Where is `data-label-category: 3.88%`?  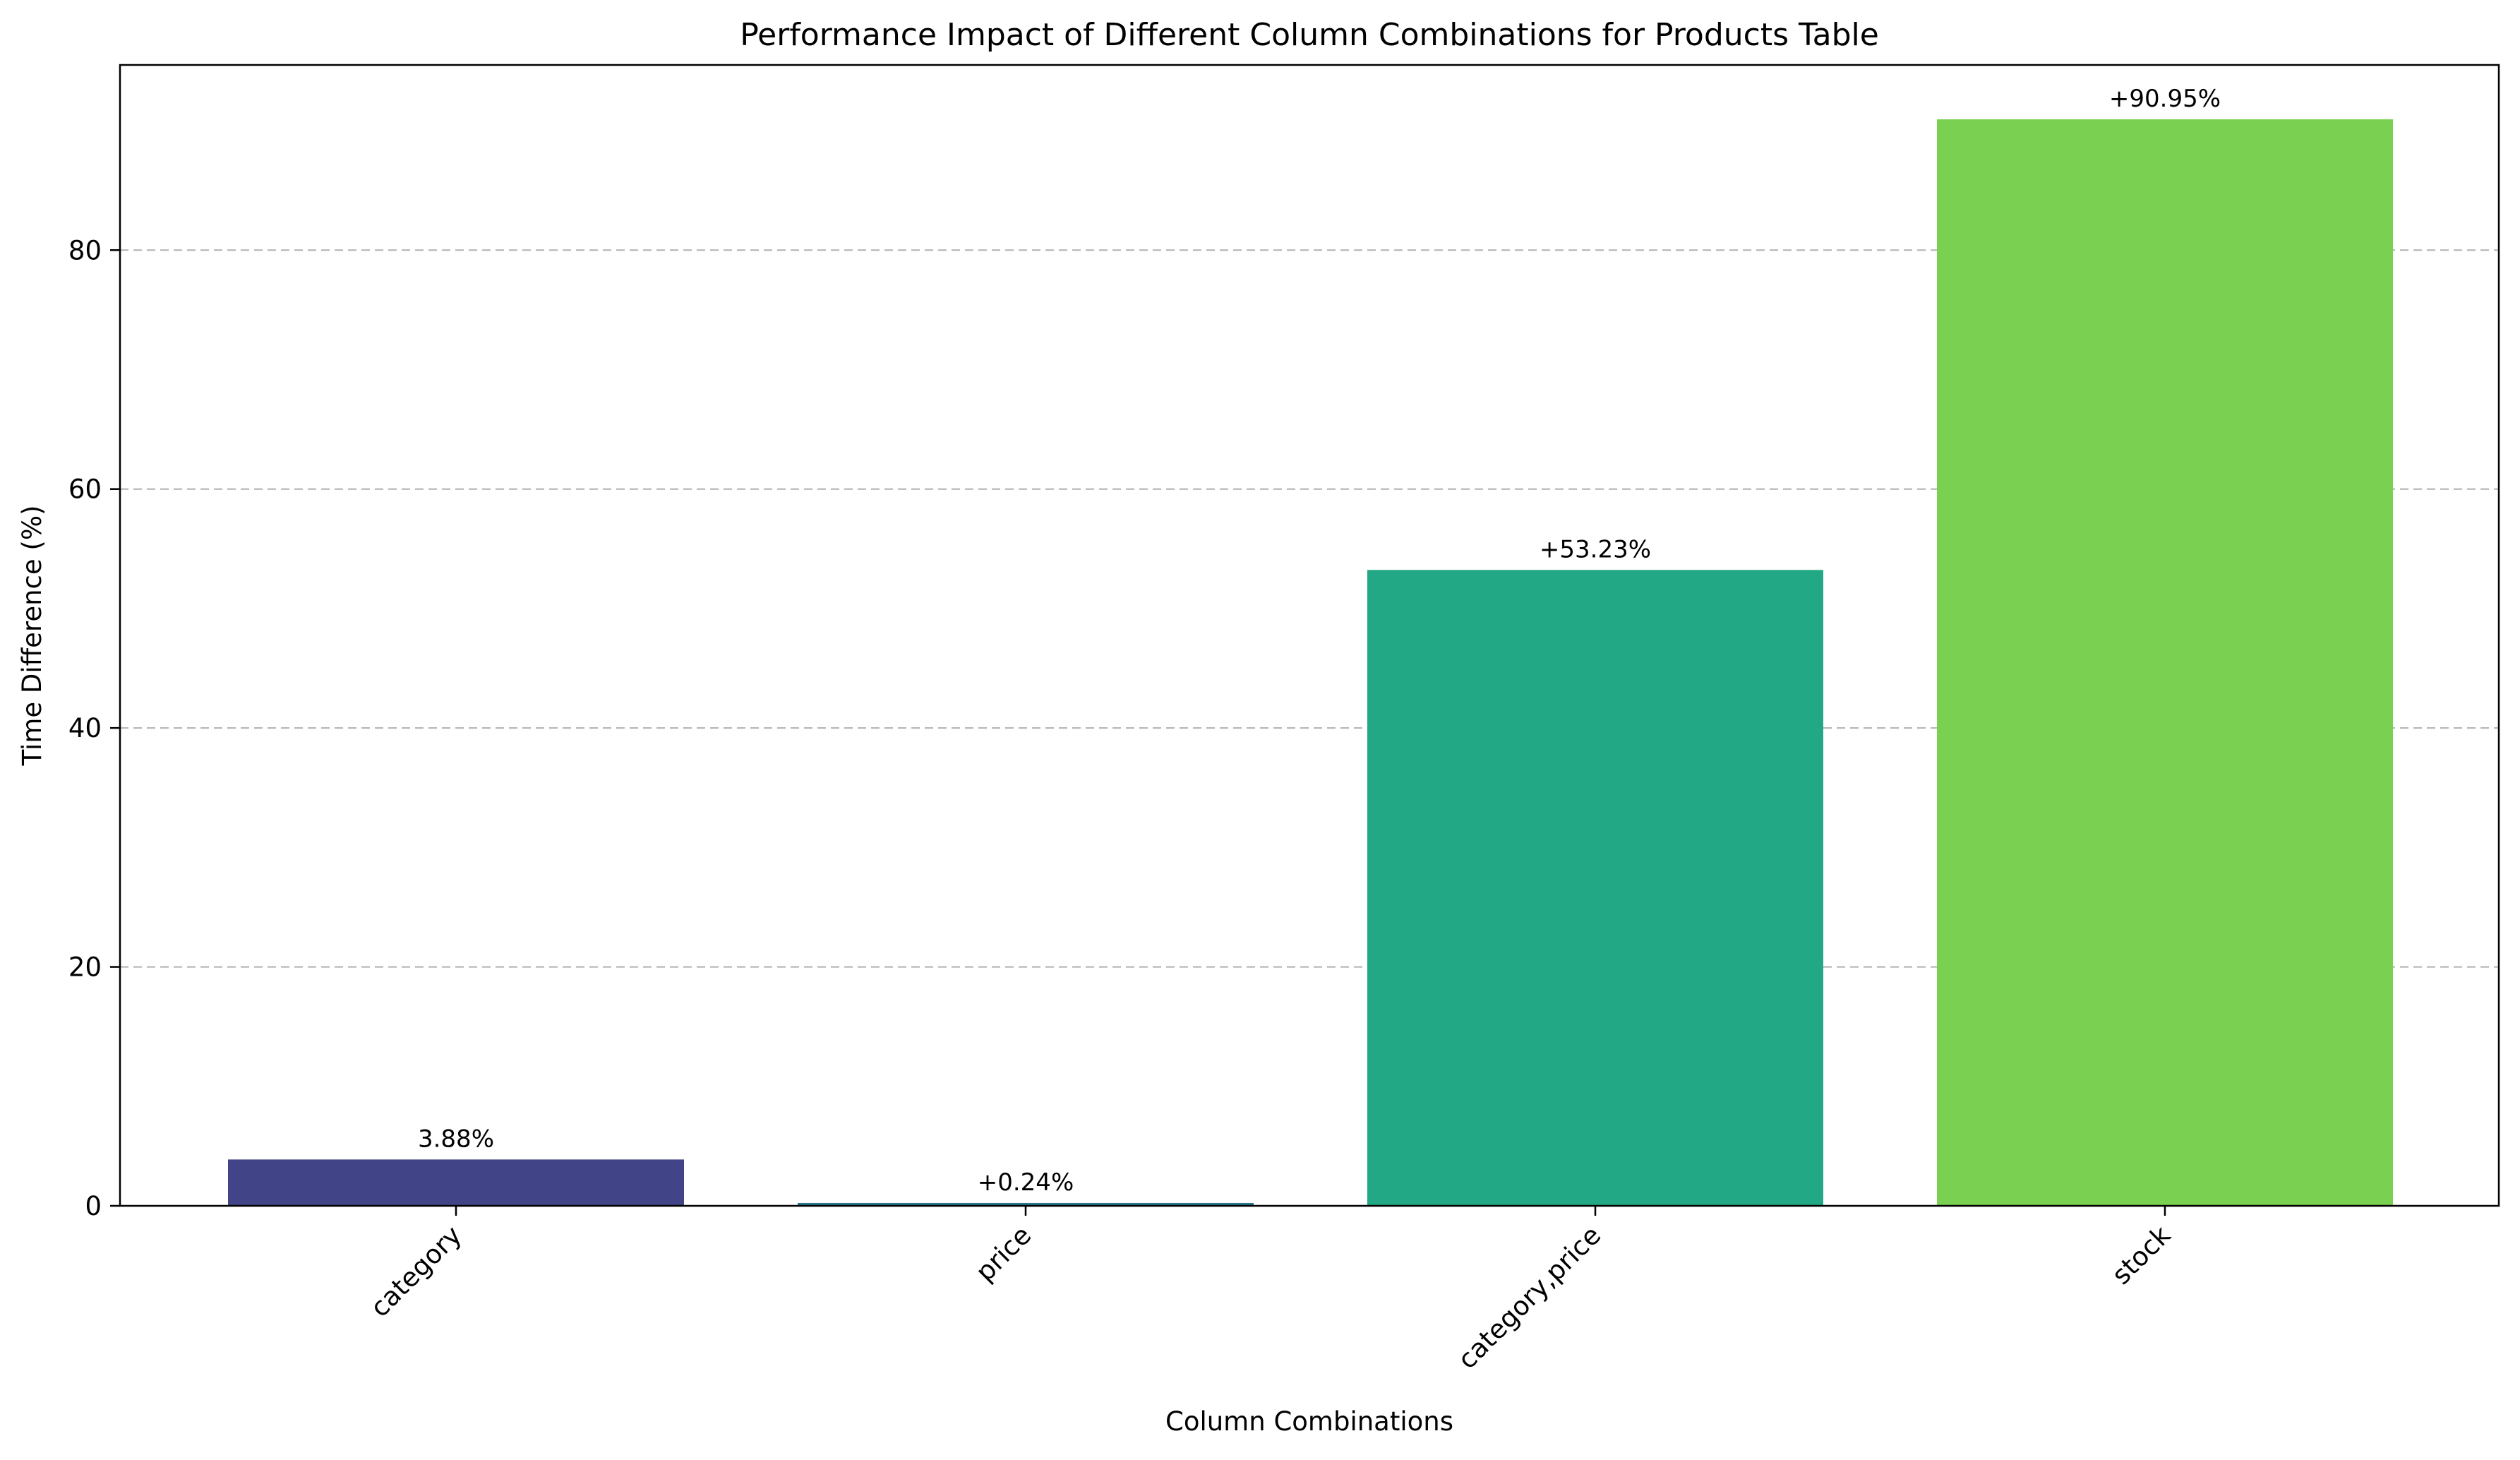
data-label-category: 3.88% is located at coordinates (456, 1139).